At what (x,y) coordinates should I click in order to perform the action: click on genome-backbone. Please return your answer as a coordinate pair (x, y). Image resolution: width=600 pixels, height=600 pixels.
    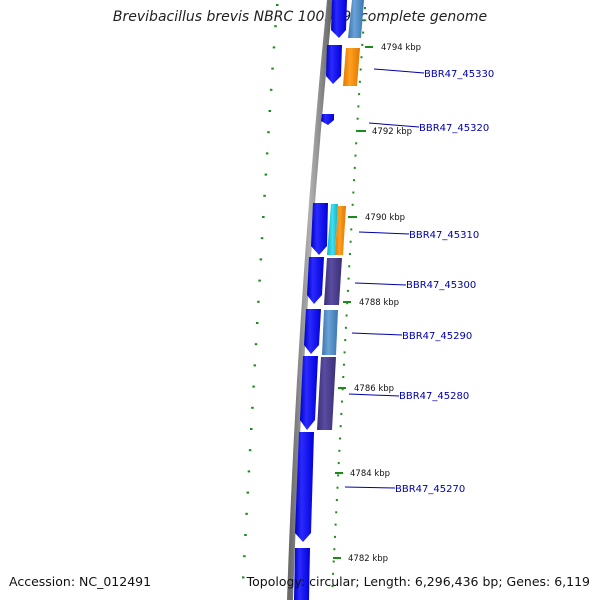
    Looking at the image, I should click on (310, 300).